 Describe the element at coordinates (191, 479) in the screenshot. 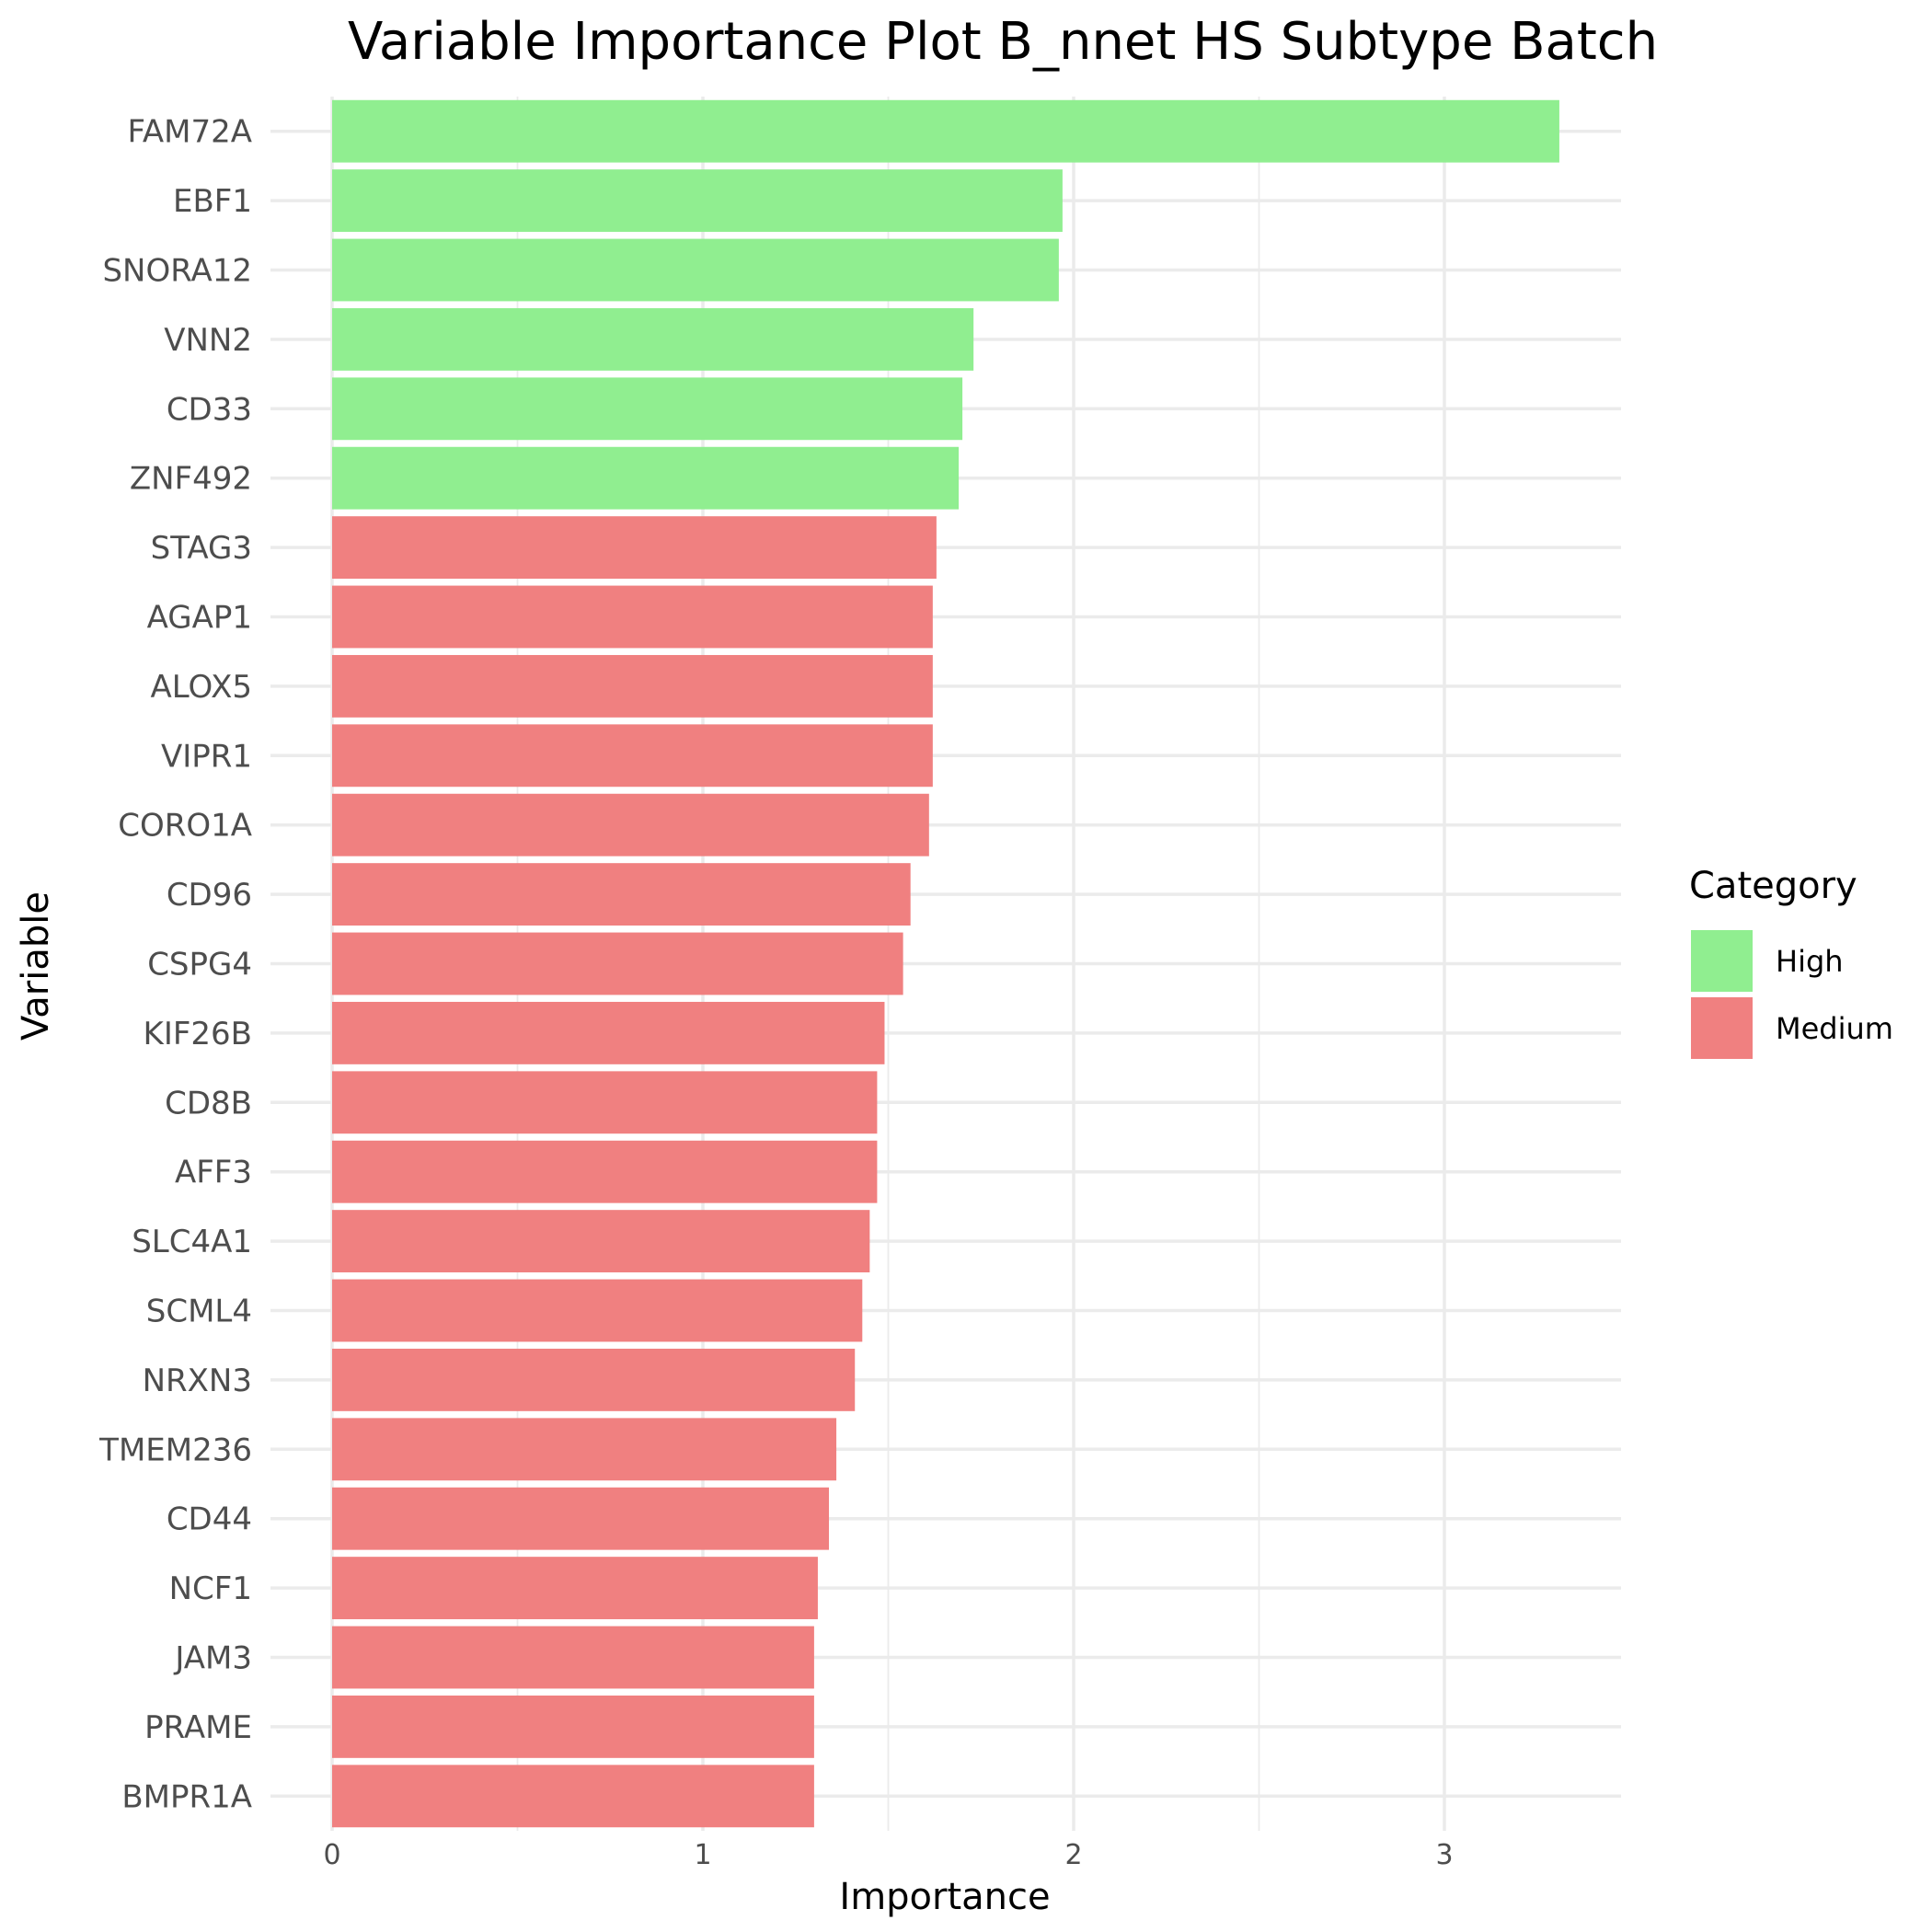

I see `y-tick-label: ZNF492` at that location.